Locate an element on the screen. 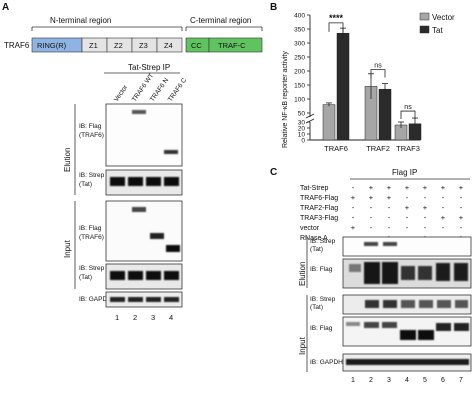 The image size is (474, 404). x-tick-label-traf6: TRAF6 is located at coordinates (336, 148).